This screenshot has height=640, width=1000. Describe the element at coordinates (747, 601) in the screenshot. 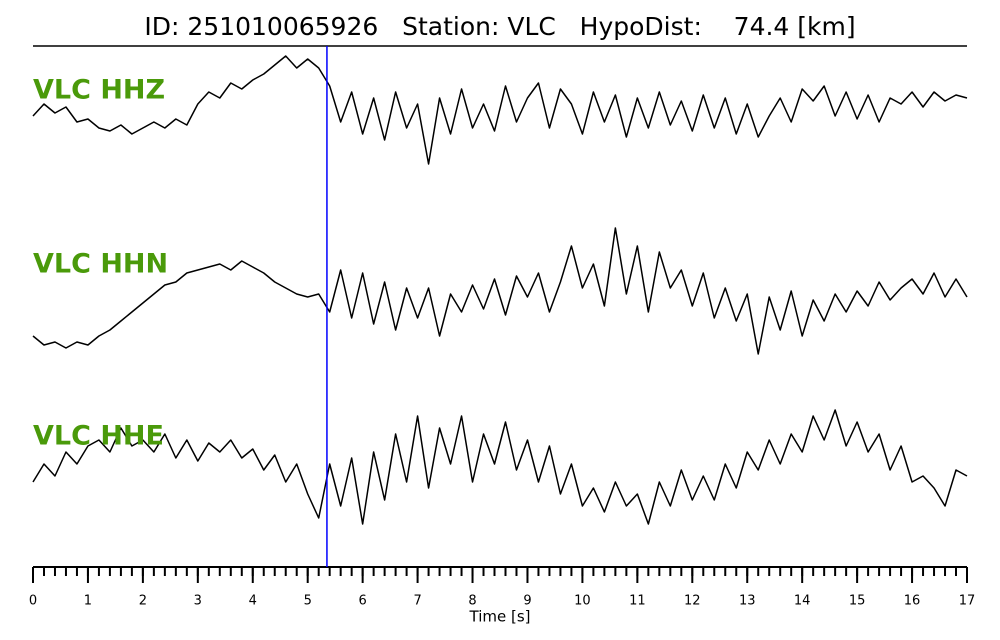

I see `x-tick-label: 13` at that location.